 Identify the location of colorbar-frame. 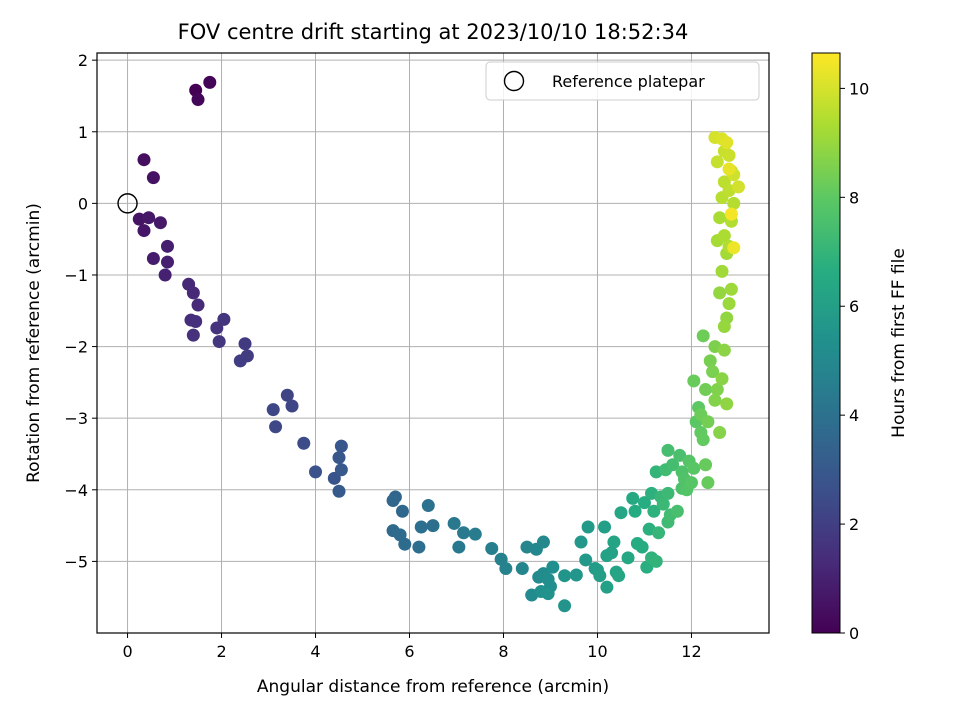
(826, 343).